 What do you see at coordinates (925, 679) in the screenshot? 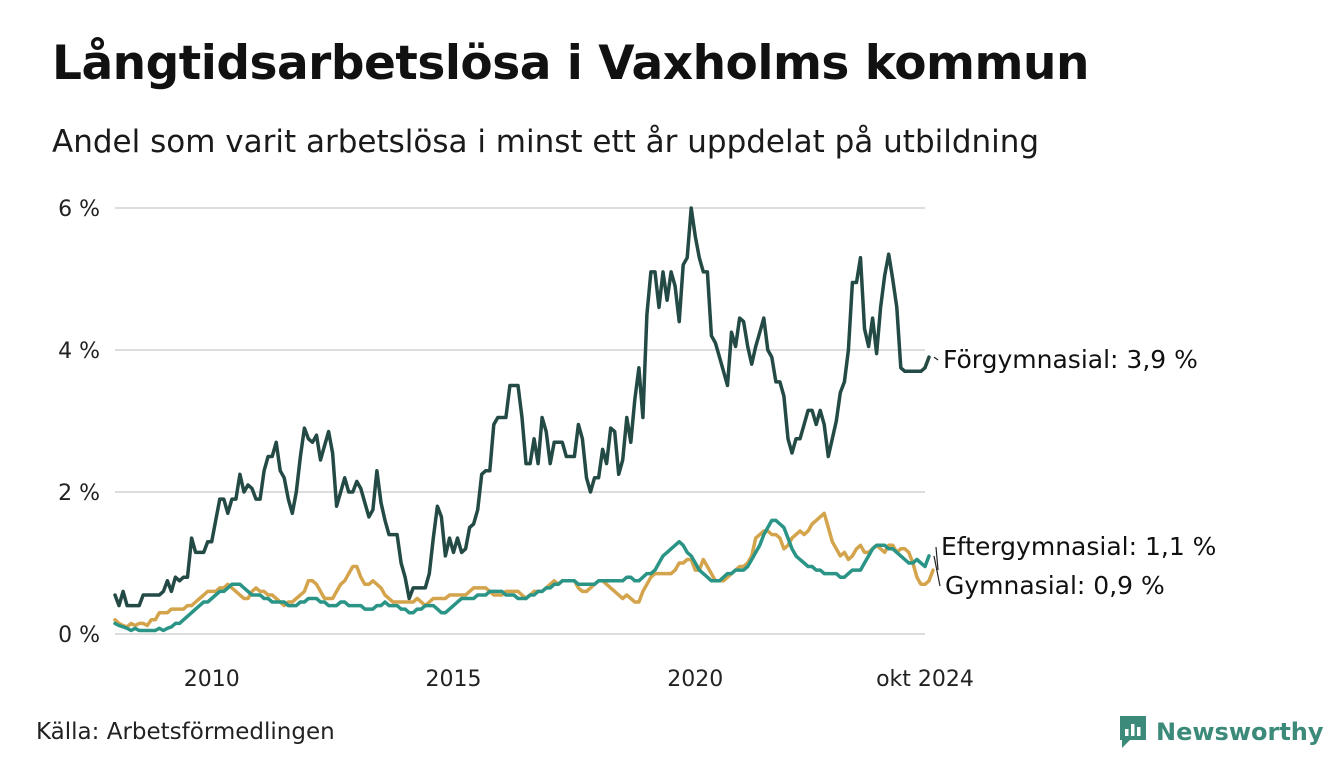
I see `x-tick-label: okt 2024` at bounding box center [925, 679].